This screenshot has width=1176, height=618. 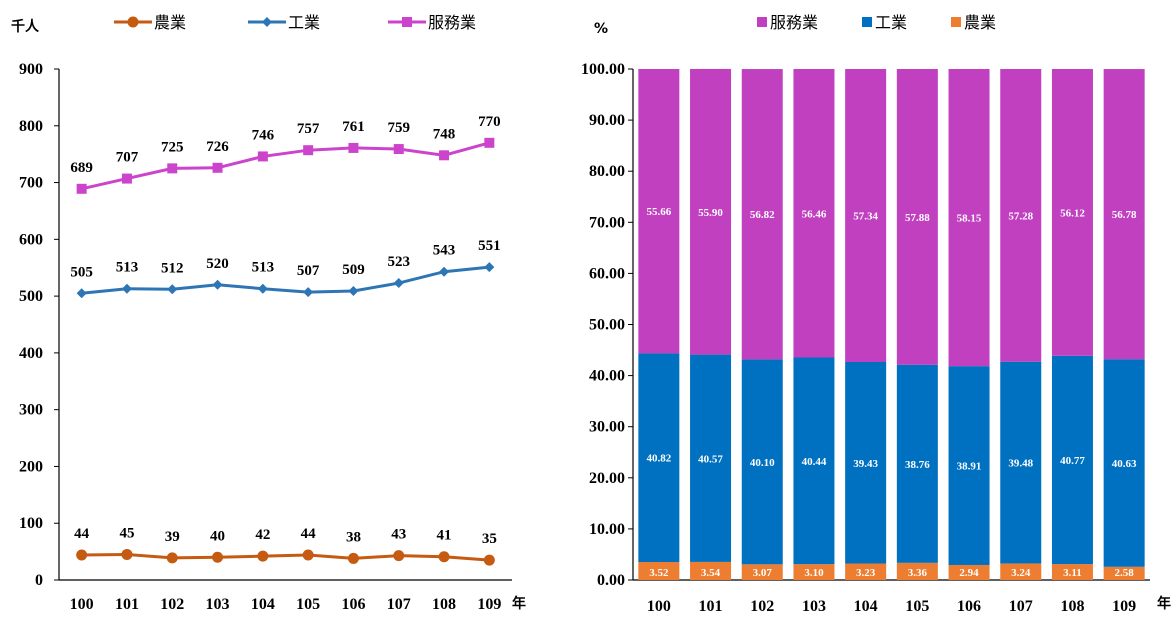 I want to click on line-data-label: 726, so click(x=217, y=147).